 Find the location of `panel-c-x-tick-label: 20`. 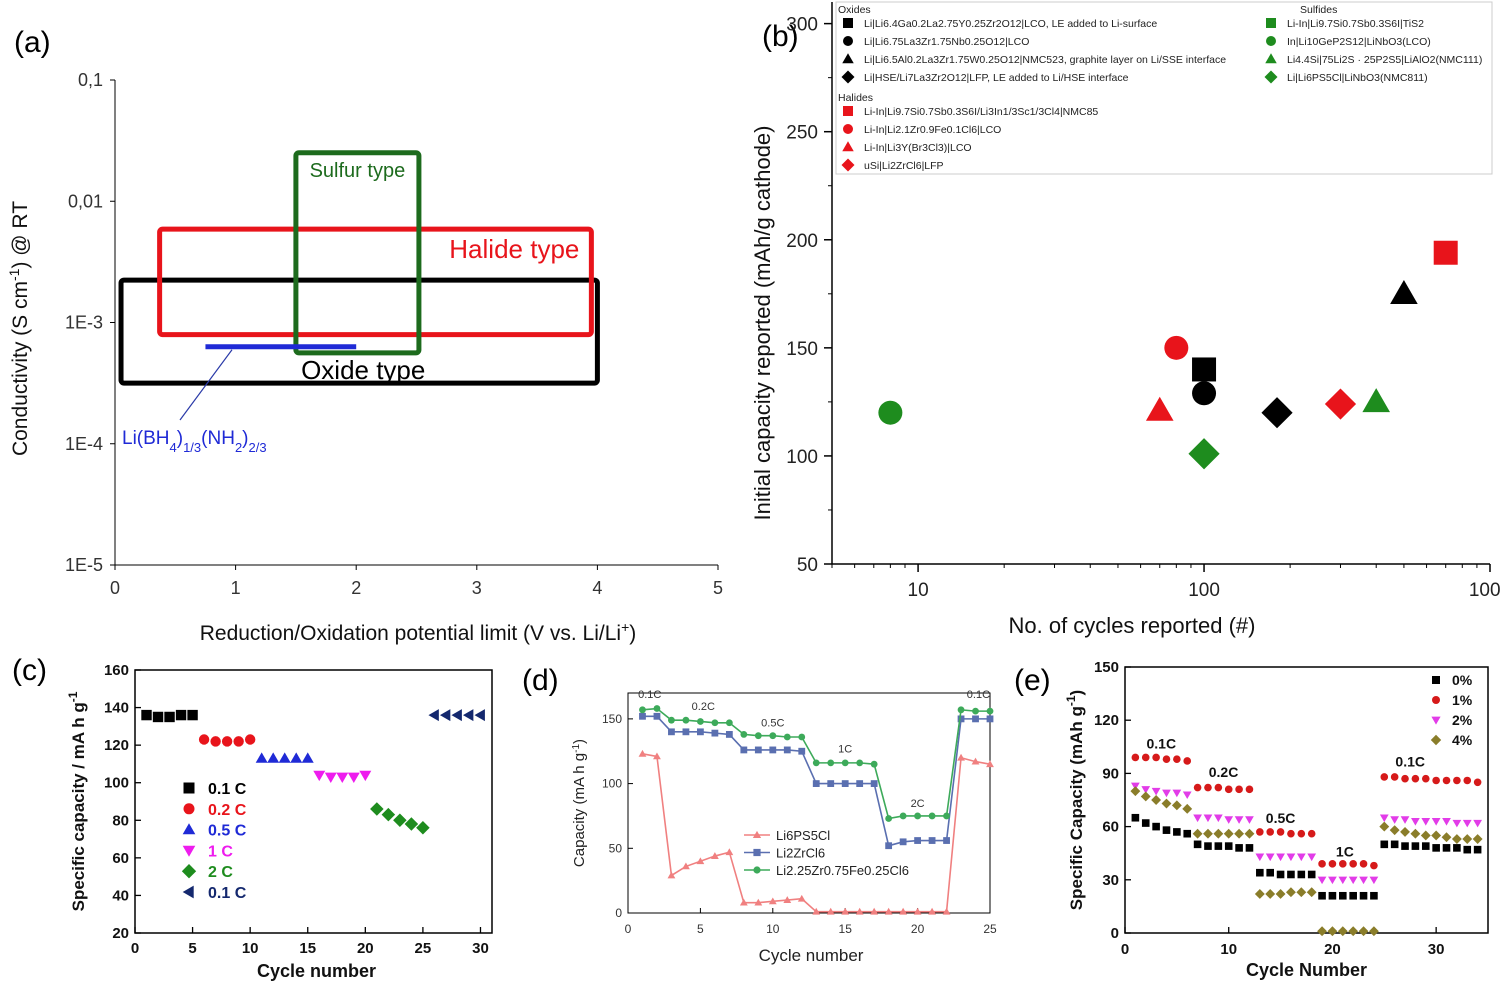

panel-c-x-tick-label: 20 is located at coordinates (365, 948).